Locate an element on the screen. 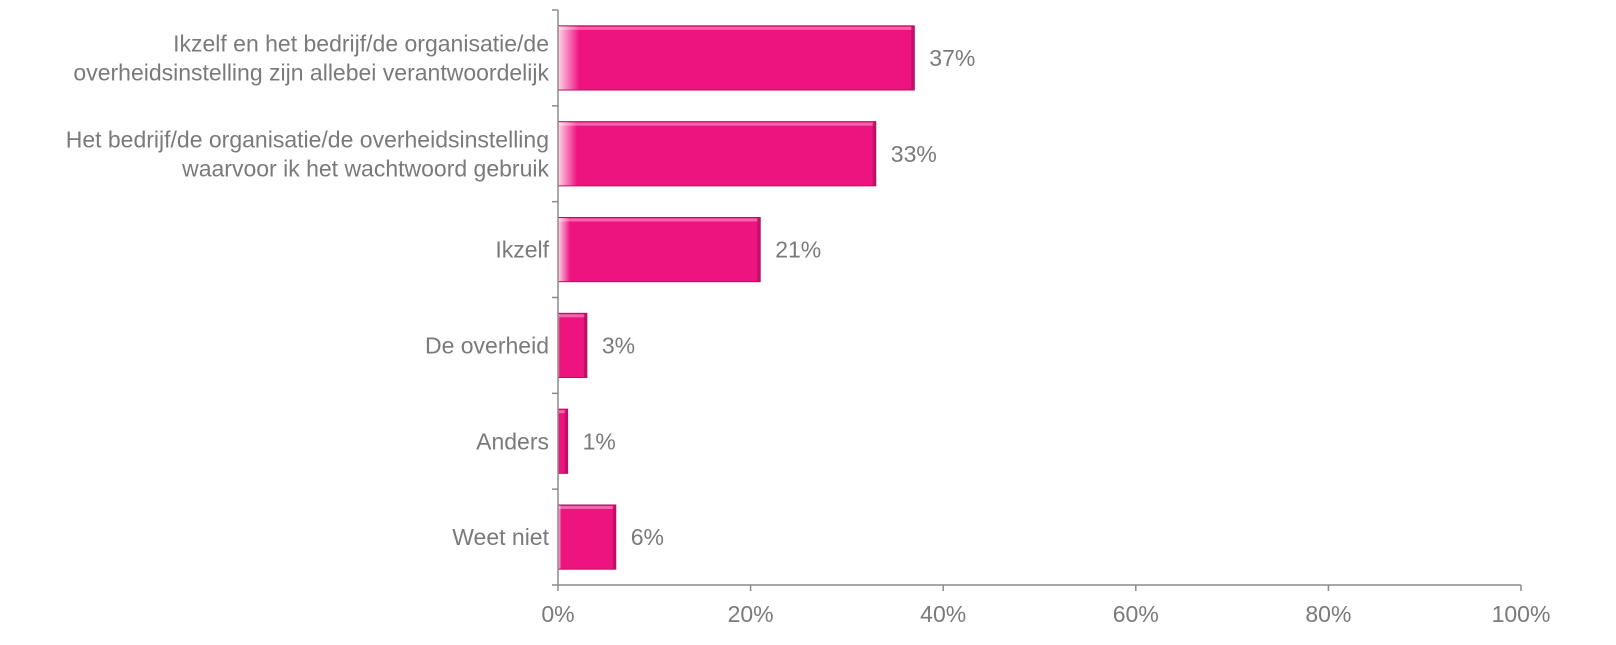 This screenshot has height=645, width=1616. value-label-5: 6% is located at coordinates (647, 537).